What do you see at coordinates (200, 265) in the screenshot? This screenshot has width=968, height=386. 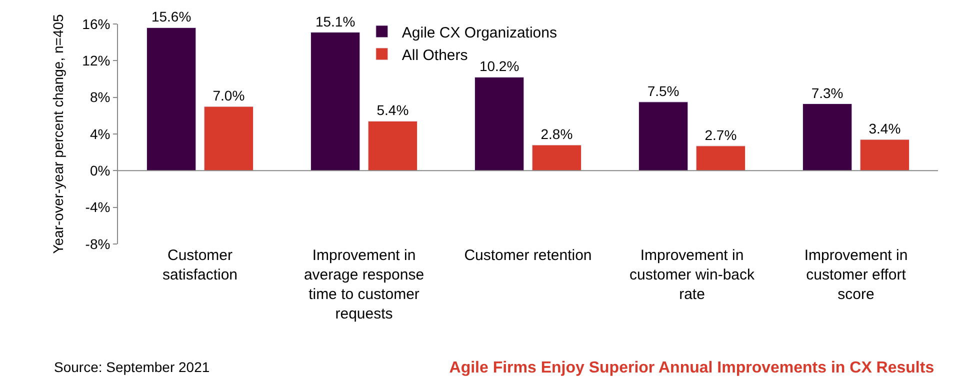 I see `x-tick-label: Customer satisfaction` at bounding box center [200, 265].